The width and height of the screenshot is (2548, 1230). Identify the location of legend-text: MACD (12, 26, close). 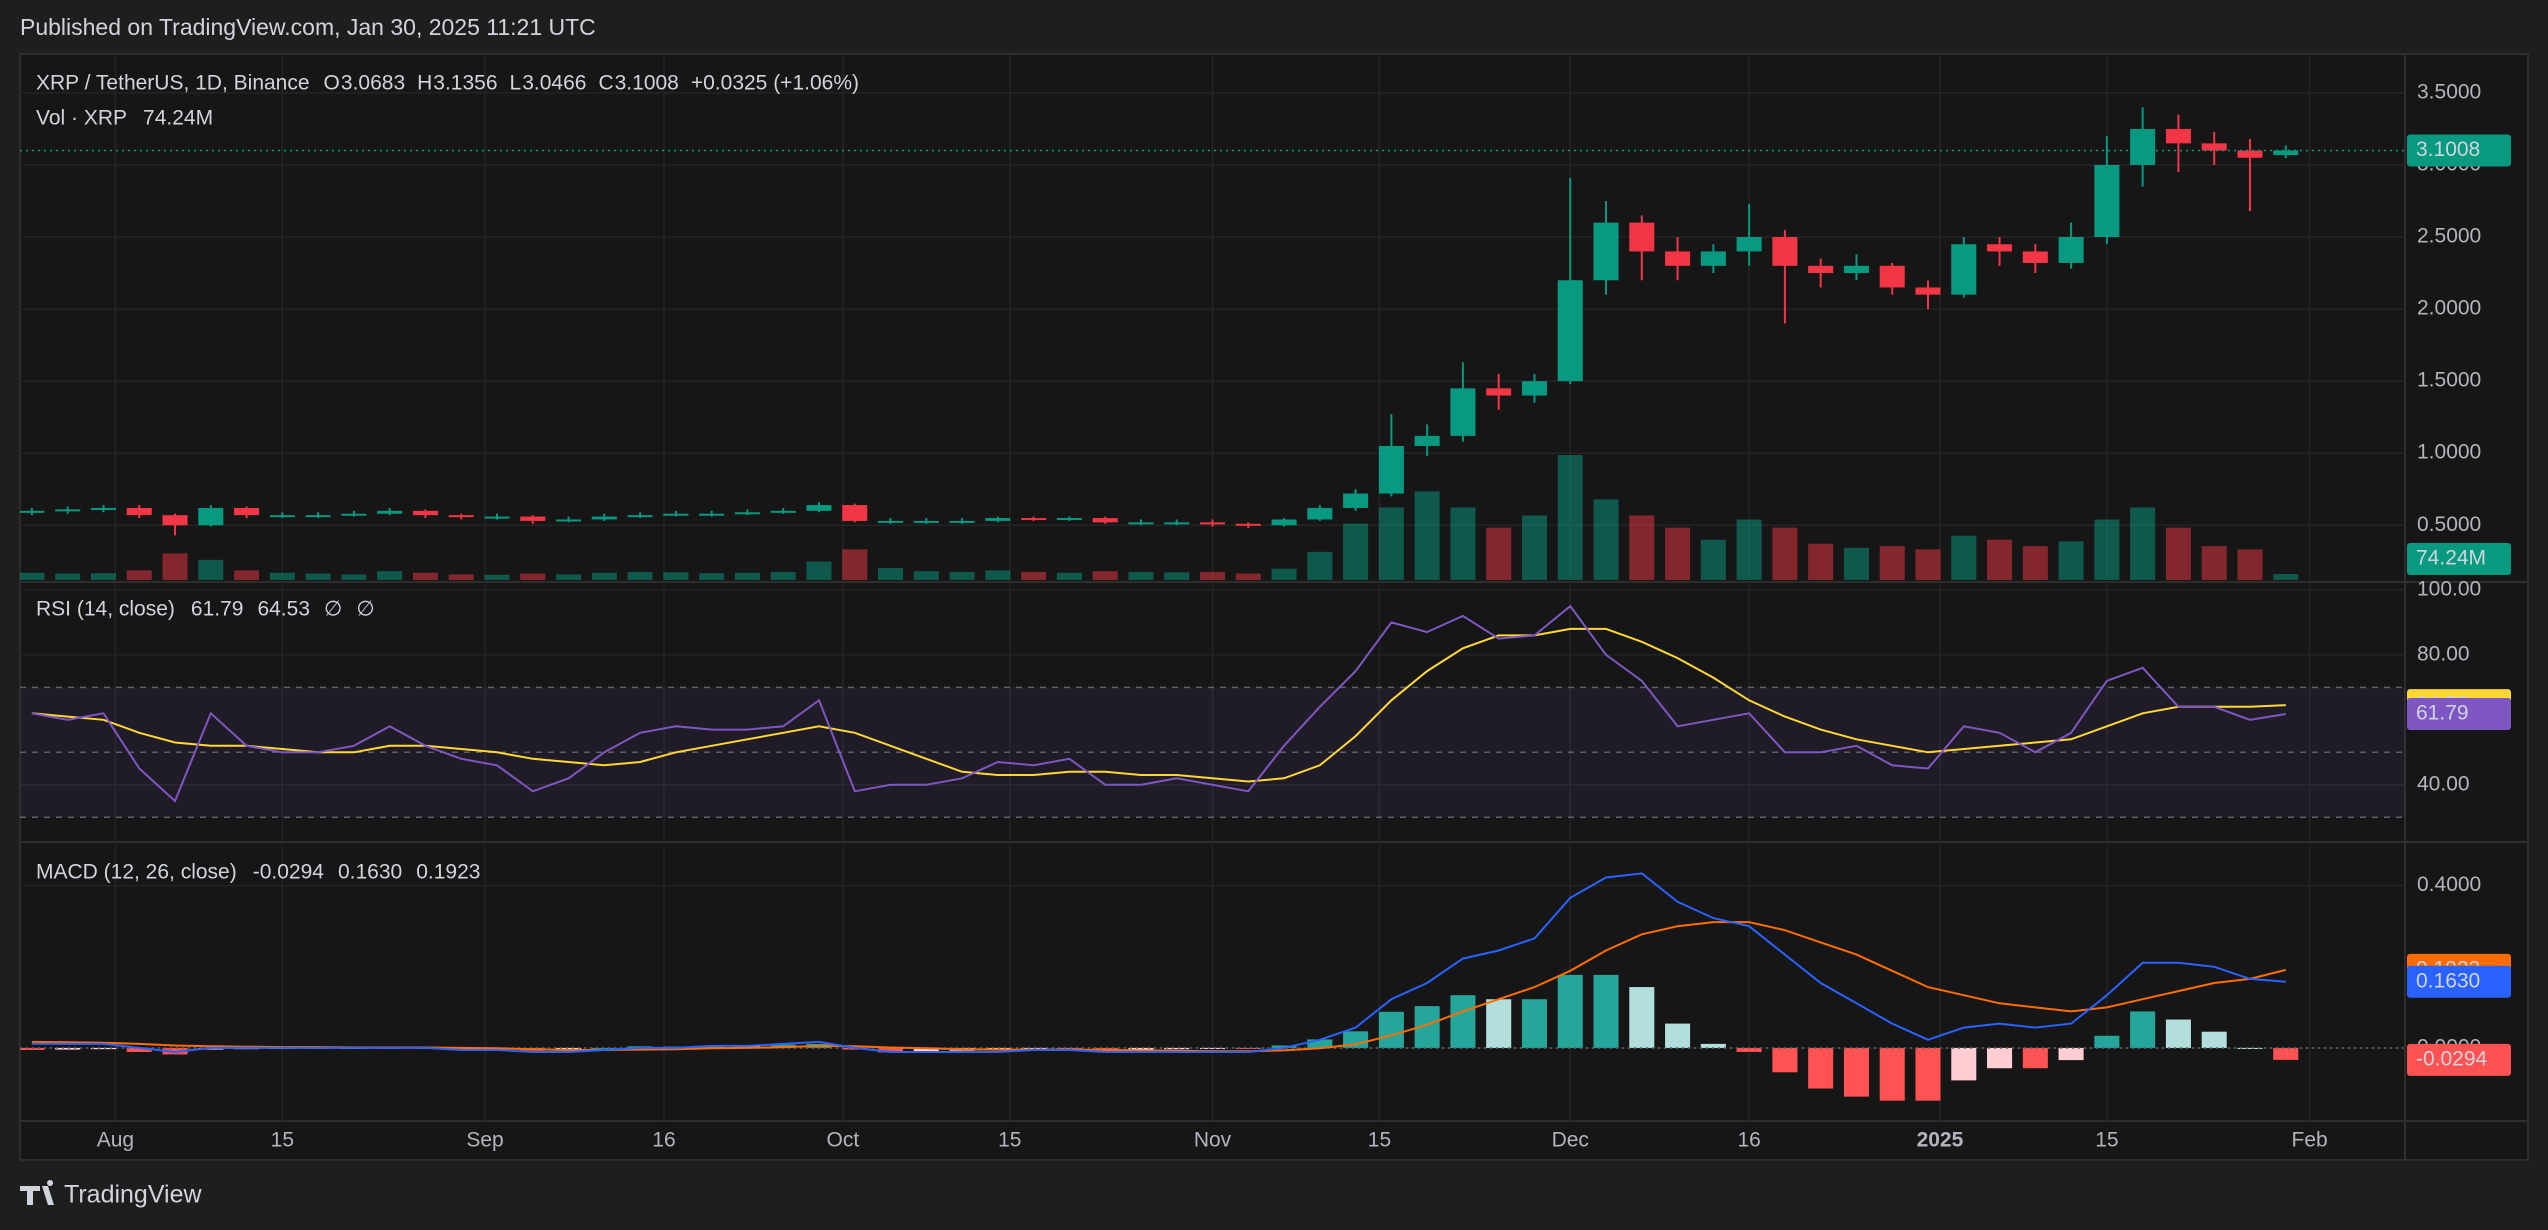
(136, 872).